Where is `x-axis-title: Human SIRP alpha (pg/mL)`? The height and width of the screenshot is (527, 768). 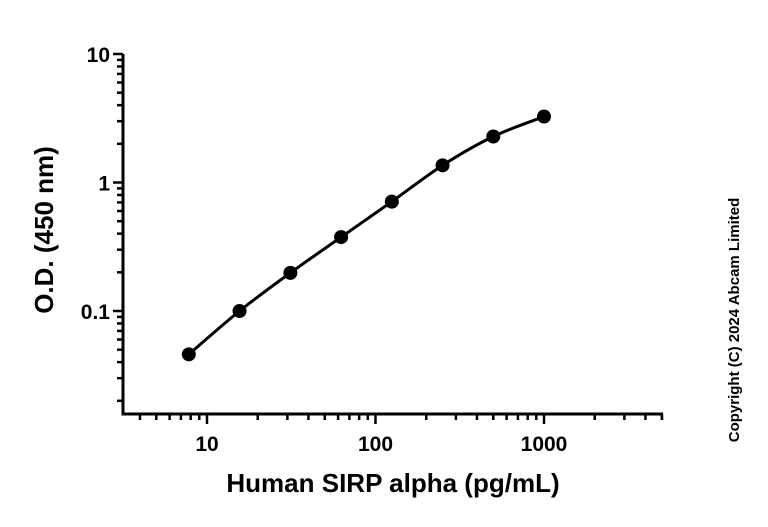 x-axis-title: Human SIRP alpha (pg/mL) is located at coordinates (392, 483).